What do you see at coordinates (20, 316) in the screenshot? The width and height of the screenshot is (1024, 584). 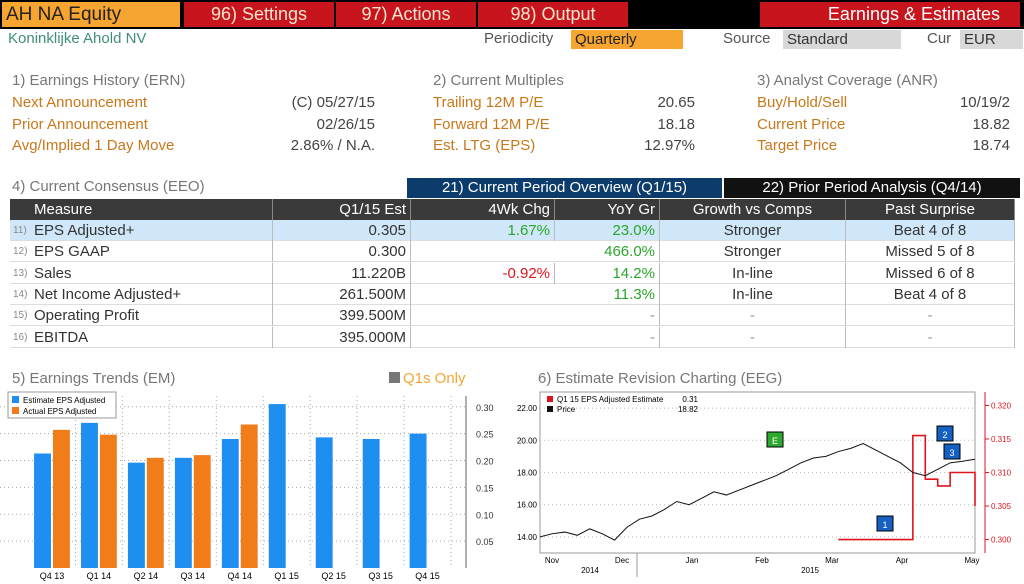 I see `row-id: 15)` at bounding box center [20, 316].